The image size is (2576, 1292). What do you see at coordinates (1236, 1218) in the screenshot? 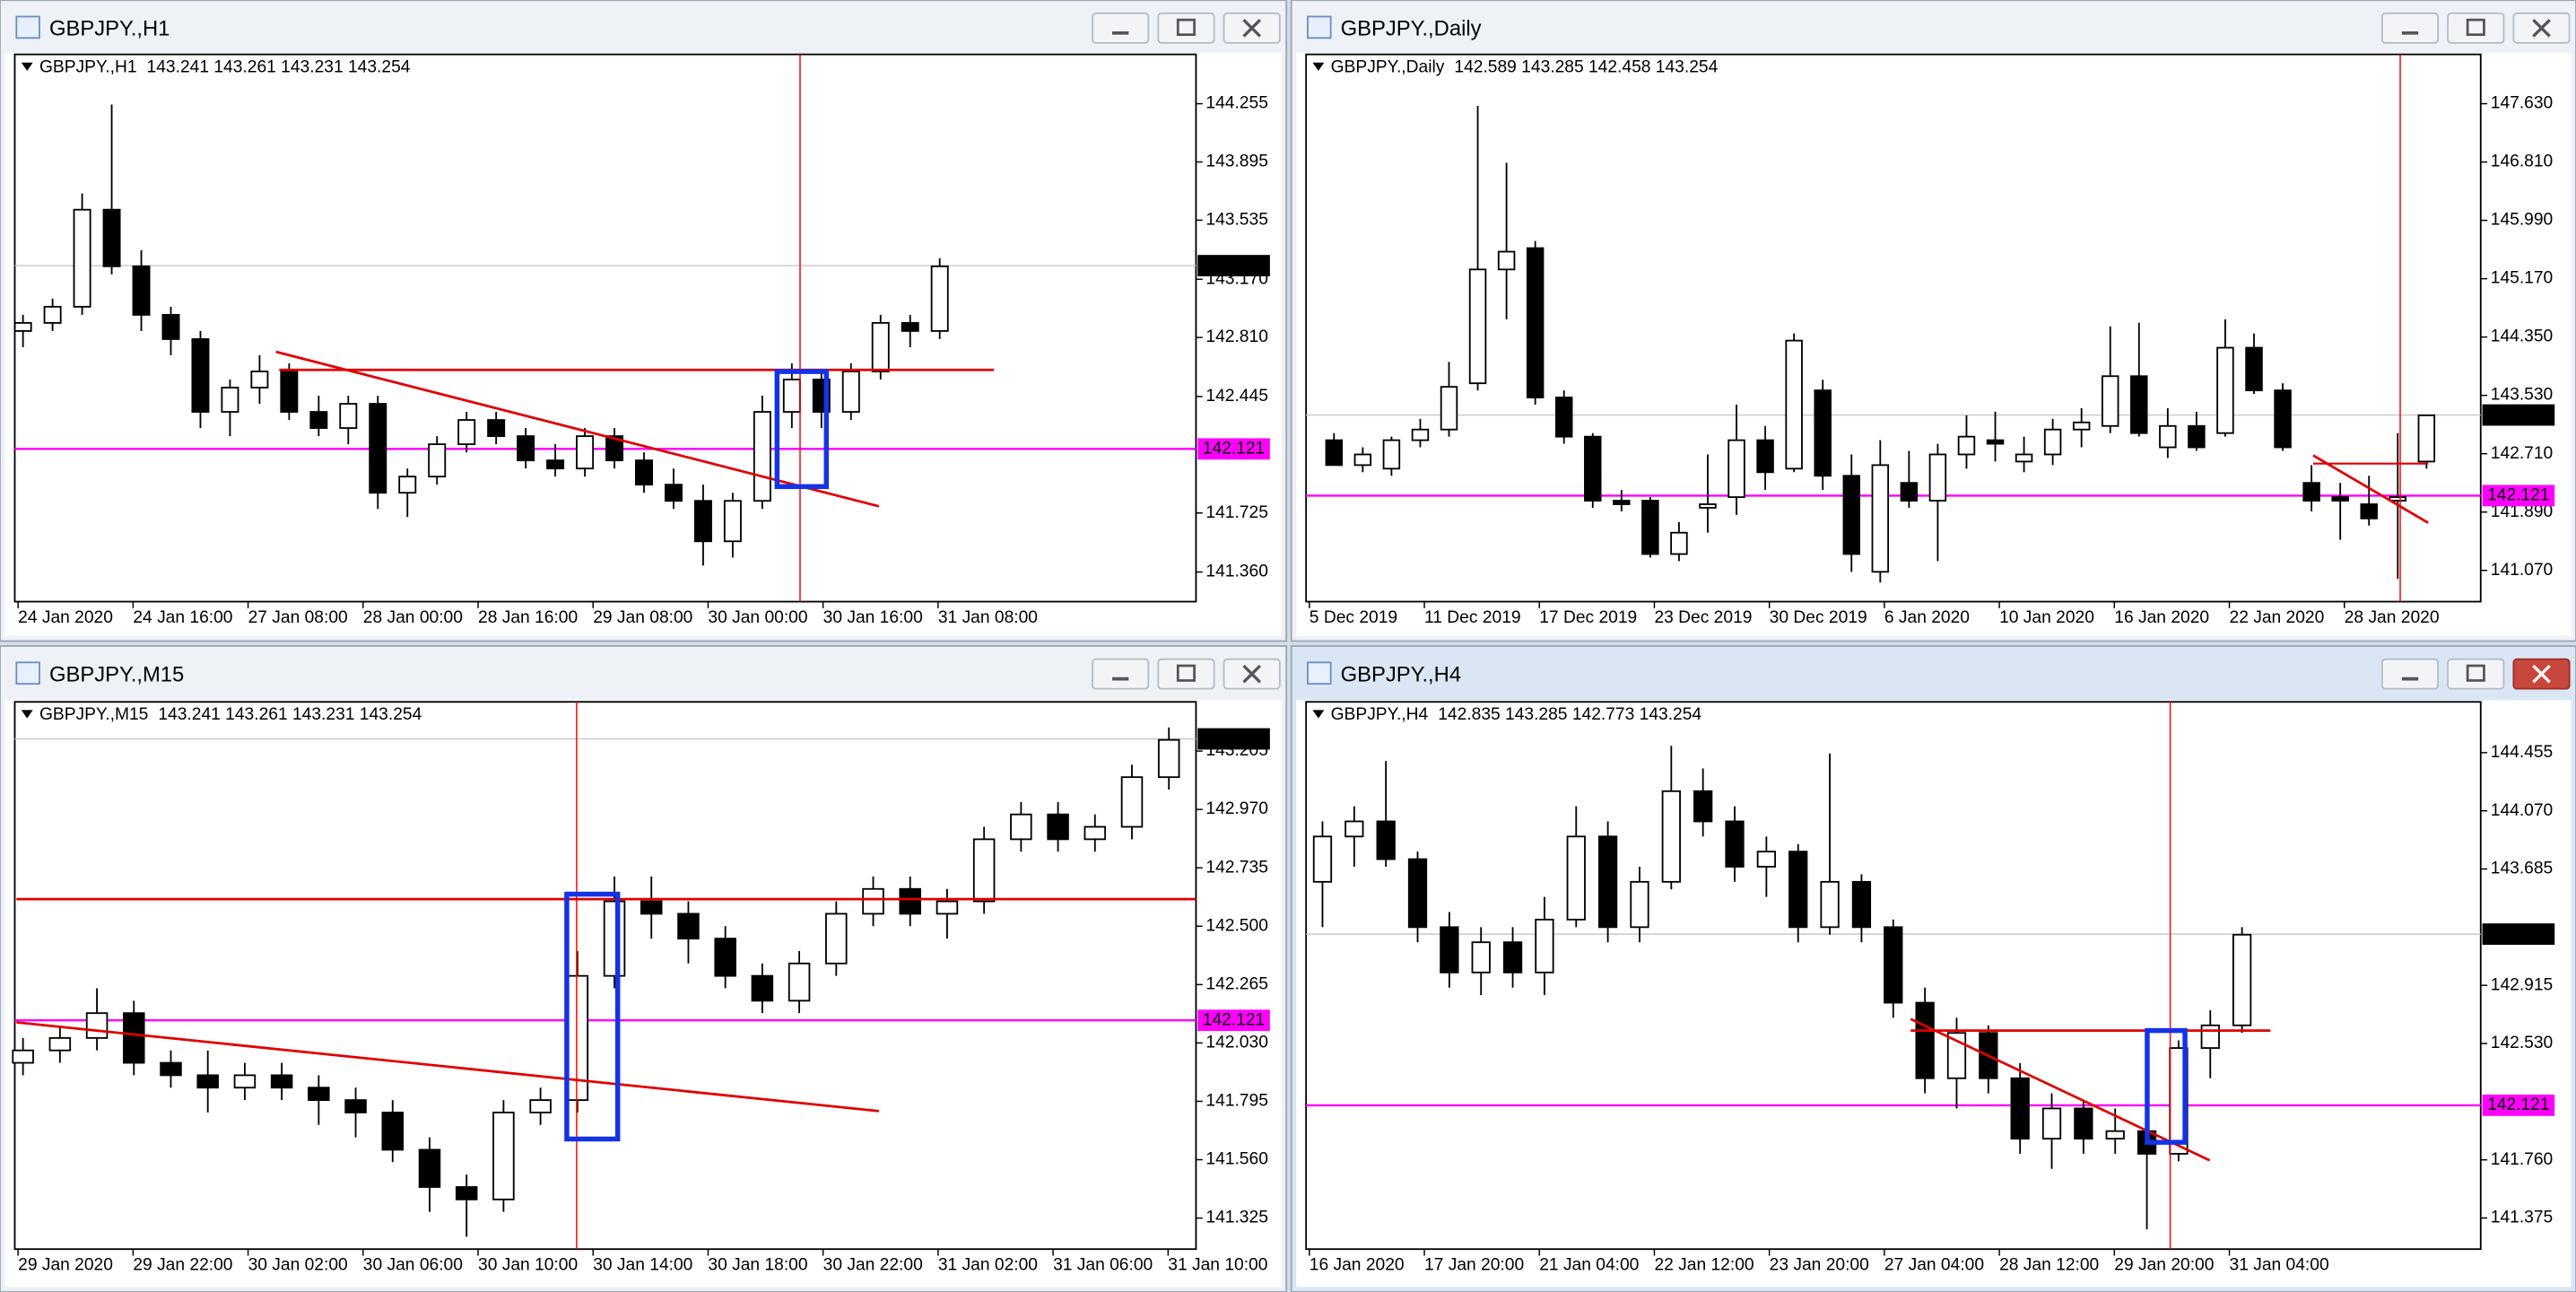
I see `y-tick-label: 141.325` at bounding box center [1236, 1218].